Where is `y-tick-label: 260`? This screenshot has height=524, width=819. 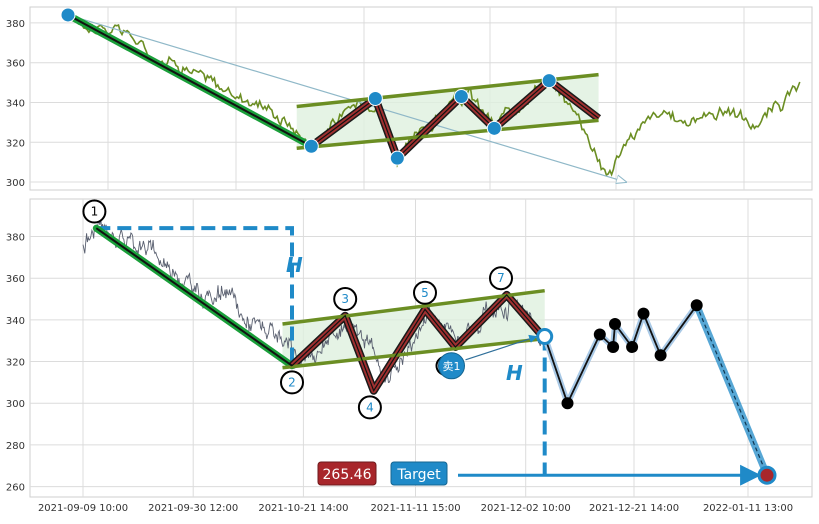 y-tick-label: 260 is located at coordinates (15, 488).